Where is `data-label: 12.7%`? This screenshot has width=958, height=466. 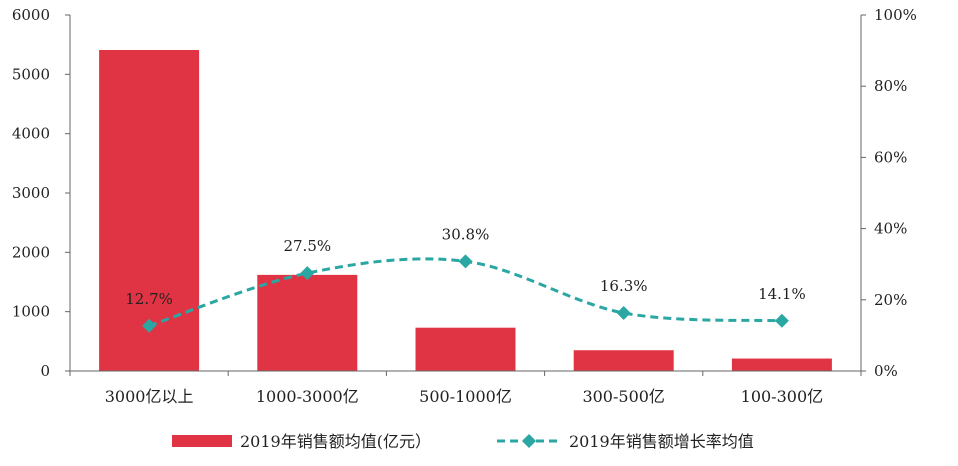 data-label: 12.7% is located at coordinates (149, 299).